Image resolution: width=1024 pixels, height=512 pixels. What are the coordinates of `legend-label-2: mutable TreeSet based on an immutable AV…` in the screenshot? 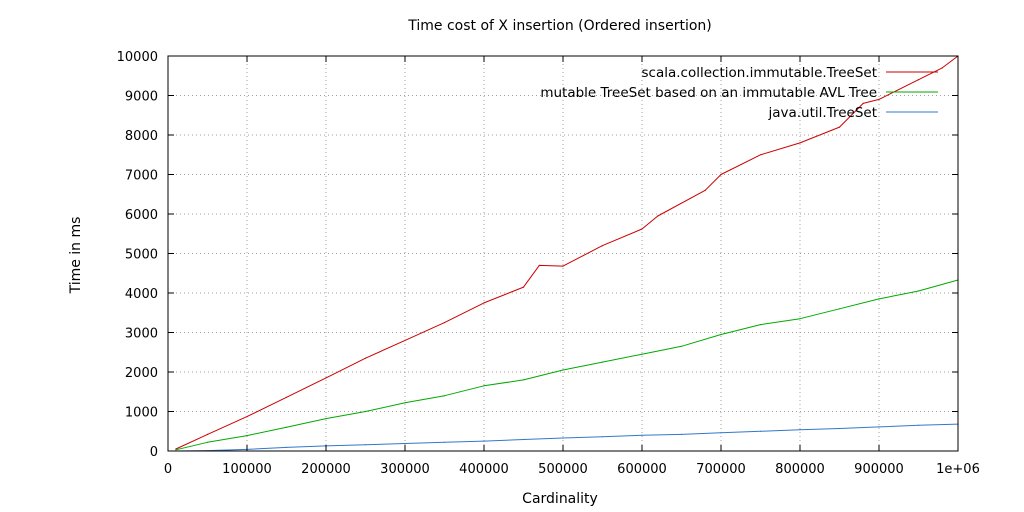 It's located at (708, 93).